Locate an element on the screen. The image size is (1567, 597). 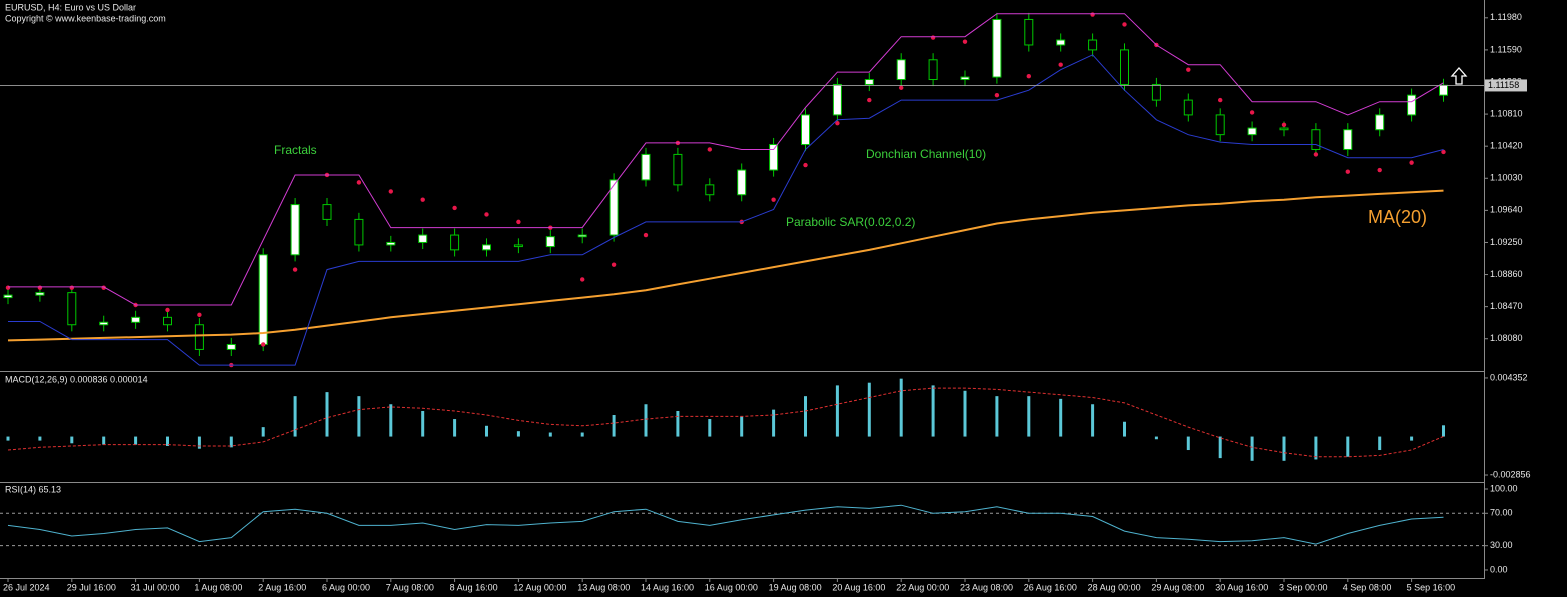
x-tick-label: 2 Aug 16:00 is located at coordinates (282, 587).